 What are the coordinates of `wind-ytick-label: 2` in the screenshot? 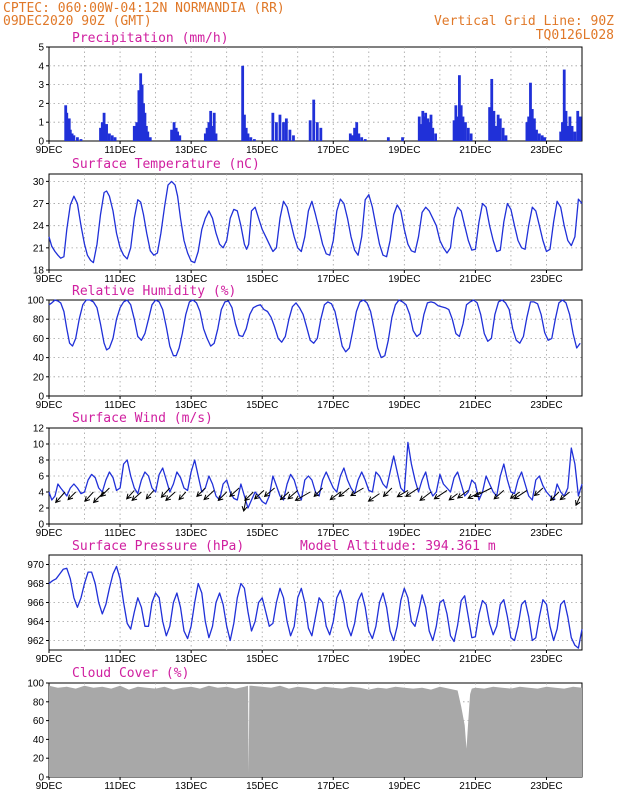 It's located at (41, 509).